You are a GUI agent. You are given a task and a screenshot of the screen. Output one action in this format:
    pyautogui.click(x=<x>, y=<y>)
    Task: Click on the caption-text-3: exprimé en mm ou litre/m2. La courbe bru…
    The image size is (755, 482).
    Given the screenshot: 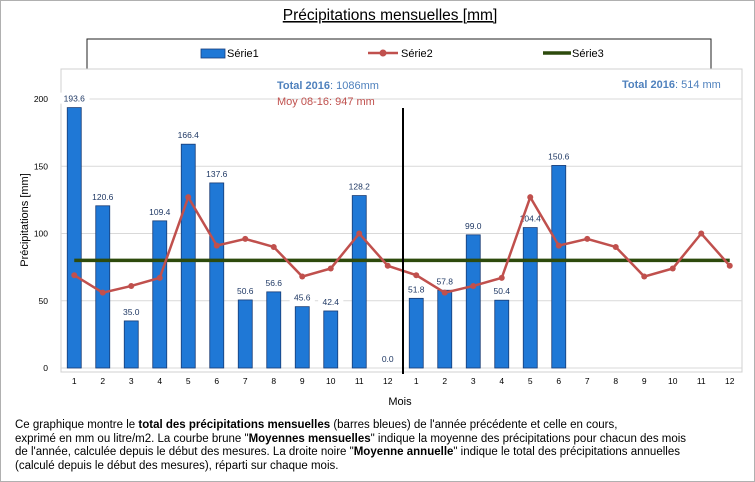 What is the action you would take?
    pyautogui.click(x=132, y=438)
    